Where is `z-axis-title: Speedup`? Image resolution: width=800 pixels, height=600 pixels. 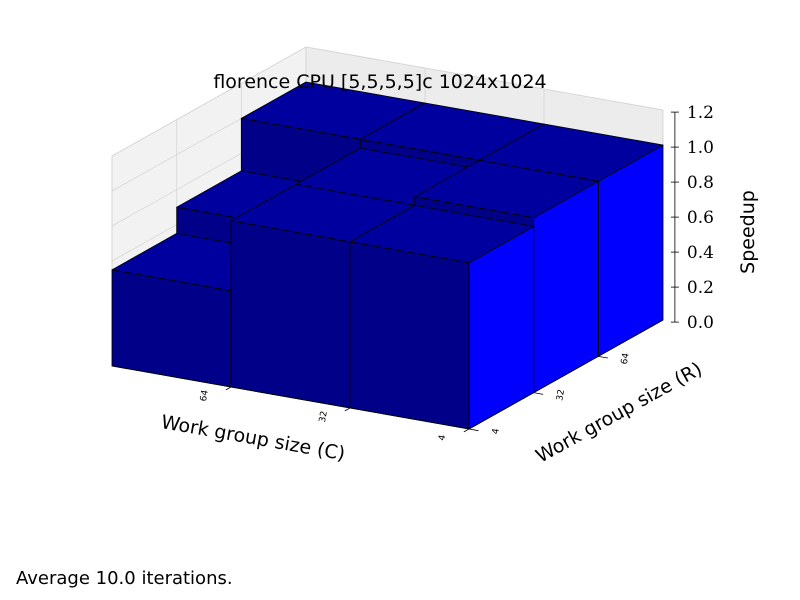
z-axis-title: Speedup is located at coordinates (748, 232).